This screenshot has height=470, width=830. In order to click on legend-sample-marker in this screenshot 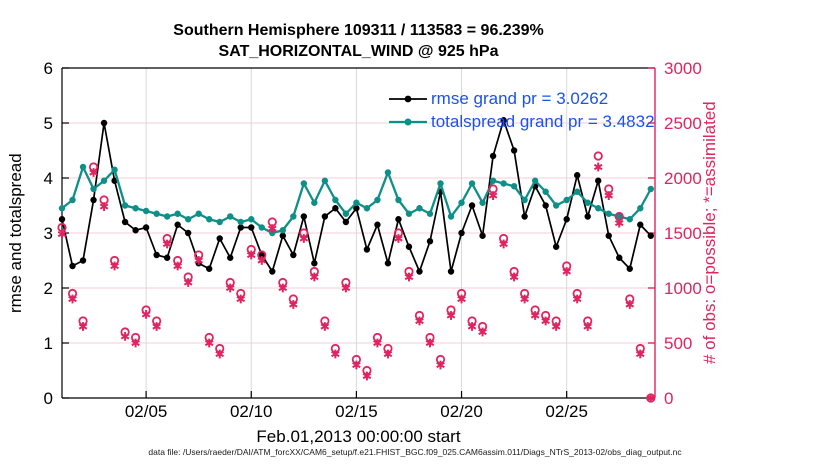, I will do `click(408, 98)`.